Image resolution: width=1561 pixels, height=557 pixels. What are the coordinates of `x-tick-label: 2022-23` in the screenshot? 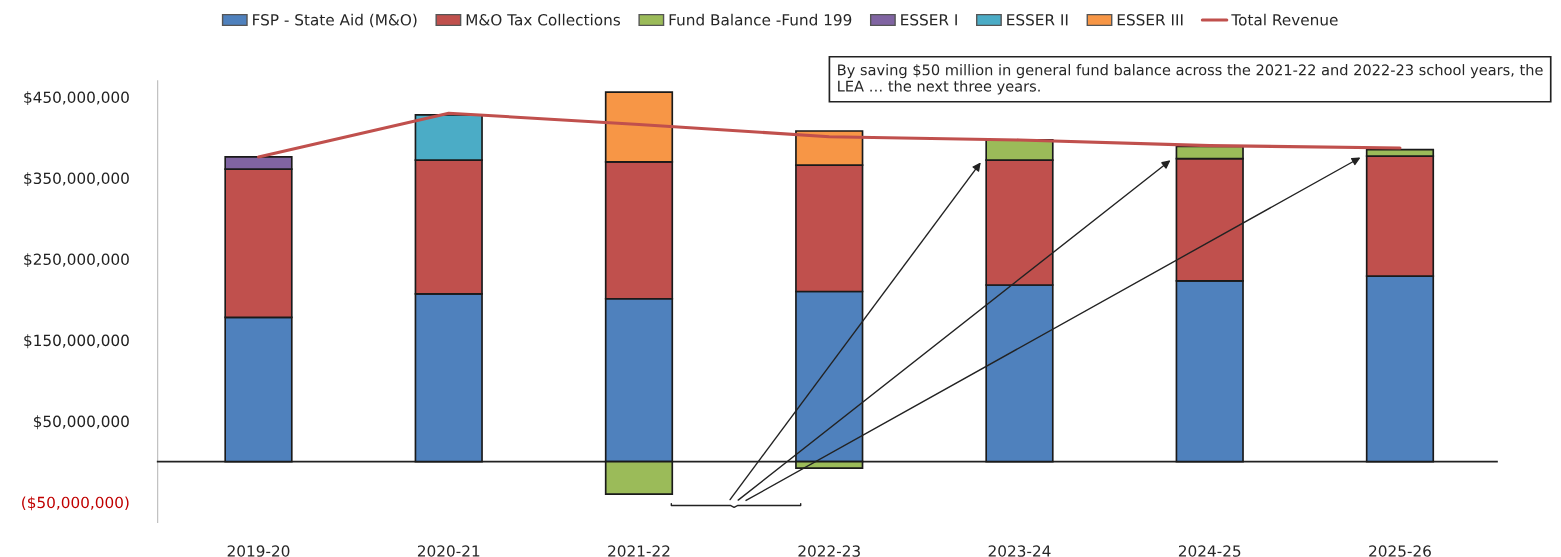 It's located at (829, 551).